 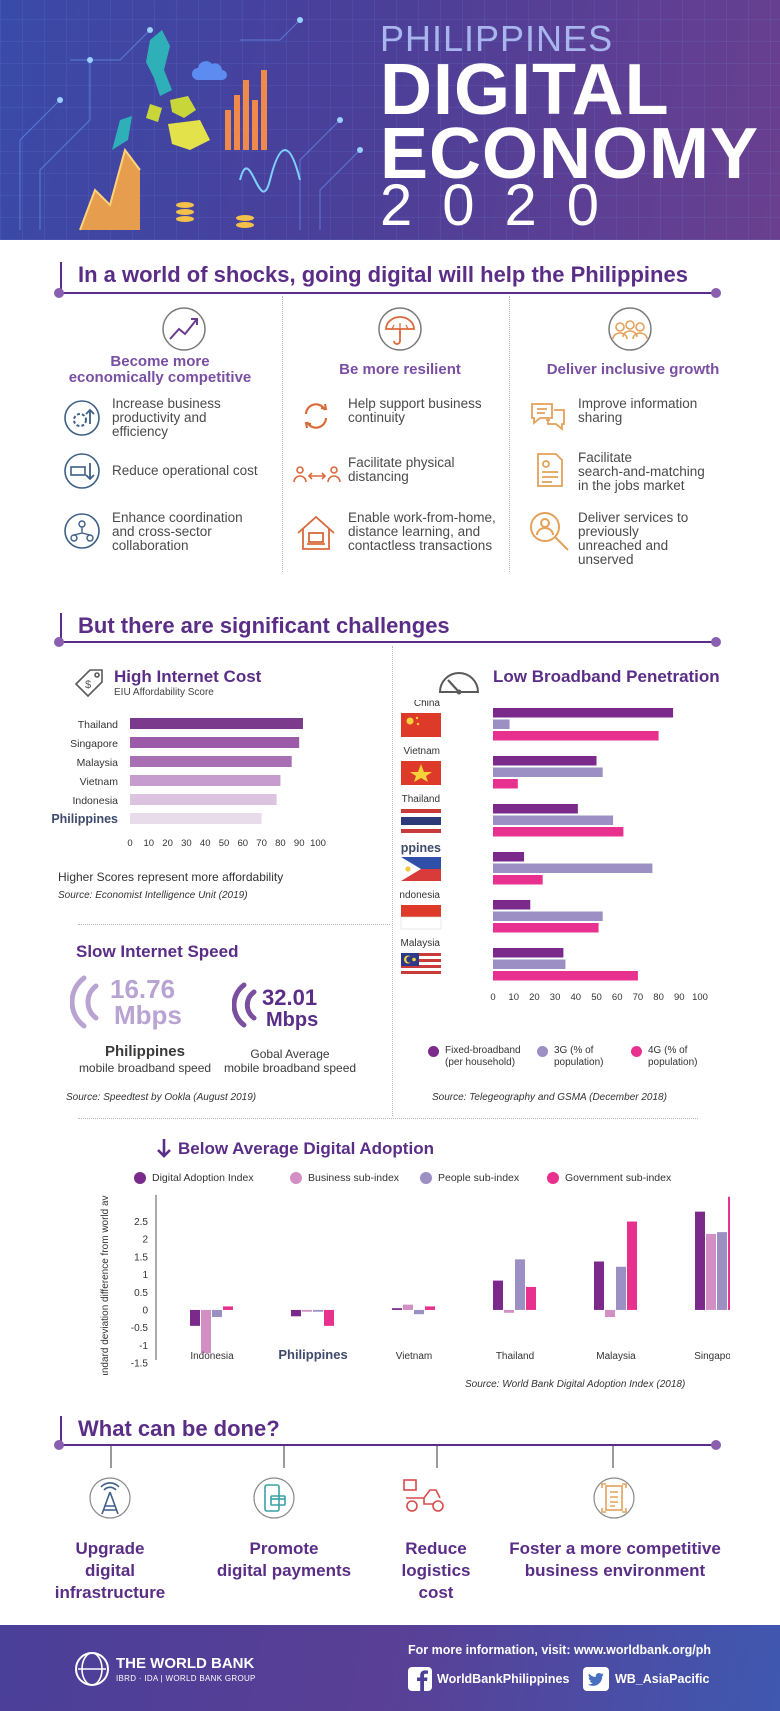 What do you see at coordinates (98, 763) in the screenshot?
I see `bar-label: Malaysia` at bounding box center [98, 763].